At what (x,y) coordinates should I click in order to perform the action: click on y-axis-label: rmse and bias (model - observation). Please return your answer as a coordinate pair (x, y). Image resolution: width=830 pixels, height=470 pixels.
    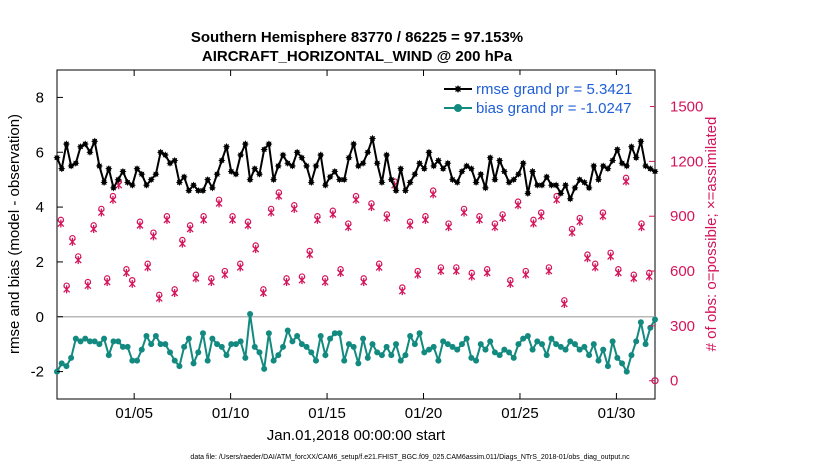
    Looking at the image, I should click on (14, 234).